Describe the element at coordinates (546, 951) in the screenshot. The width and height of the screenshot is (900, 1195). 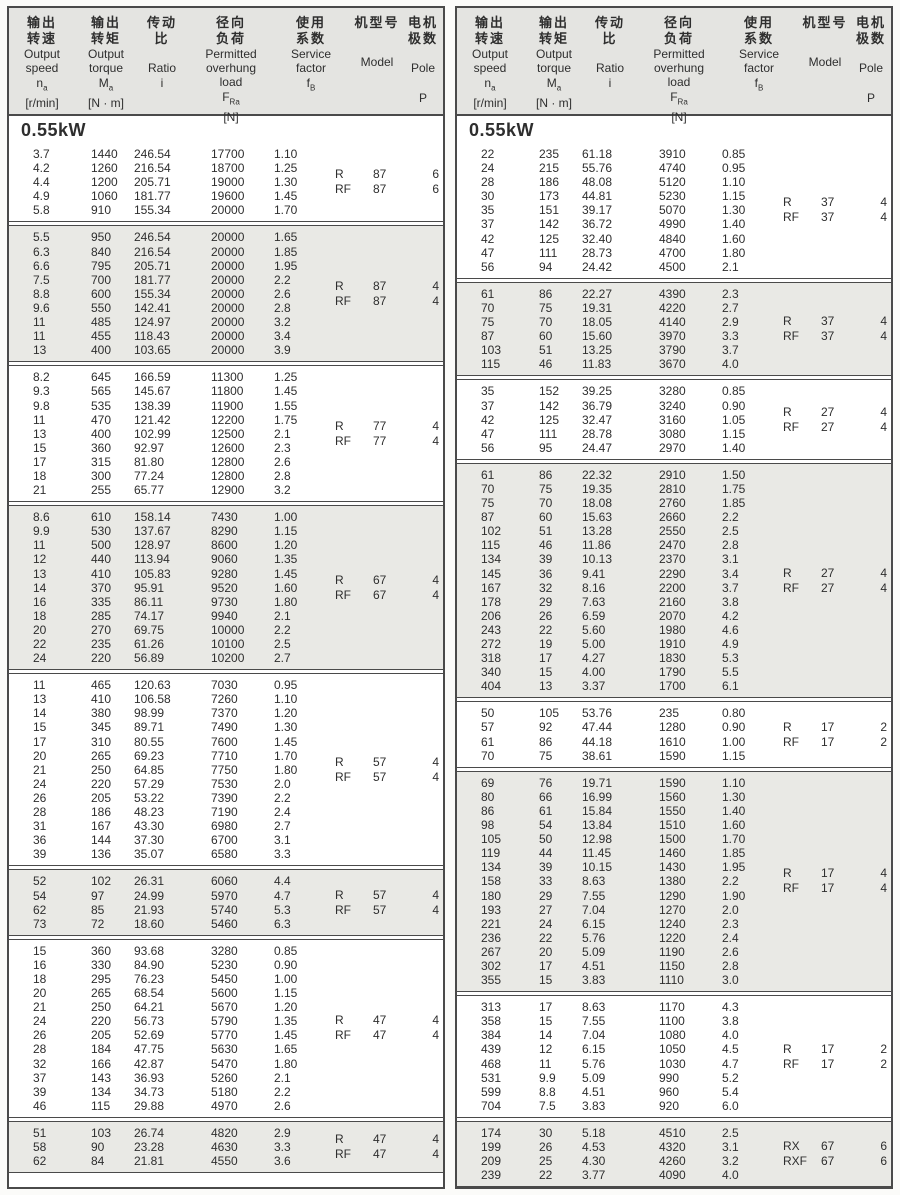
I see `cell-output-torque: 20` at that location.